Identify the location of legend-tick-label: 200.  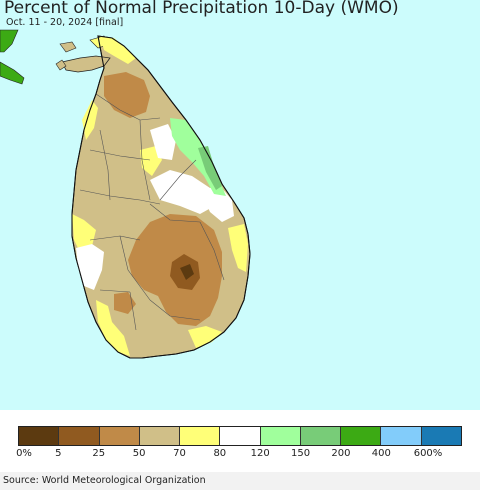
(341, 453).